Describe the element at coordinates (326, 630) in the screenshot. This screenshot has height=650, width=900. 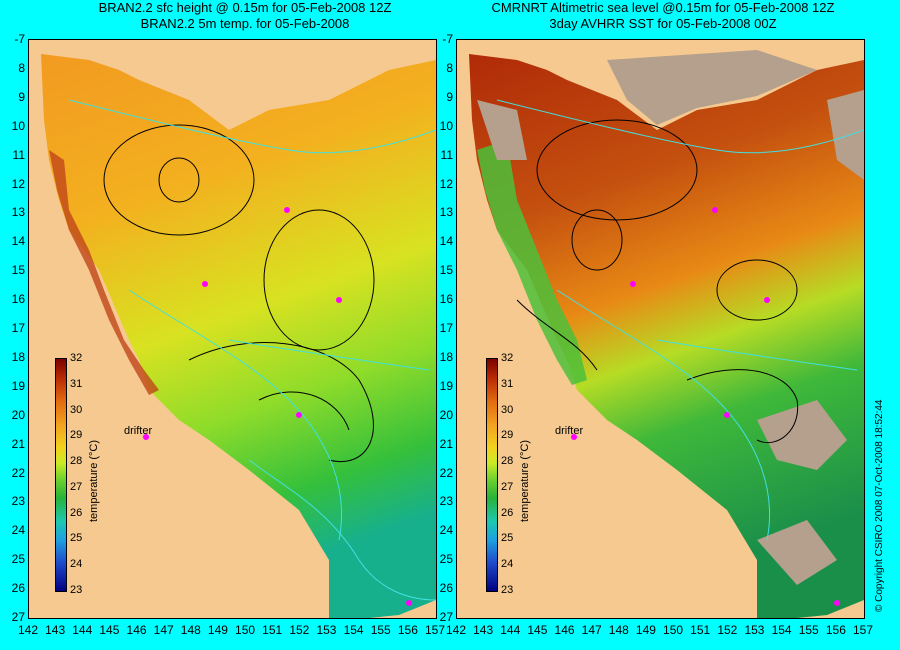
I see `longitude-tick-label: 153` at that location.